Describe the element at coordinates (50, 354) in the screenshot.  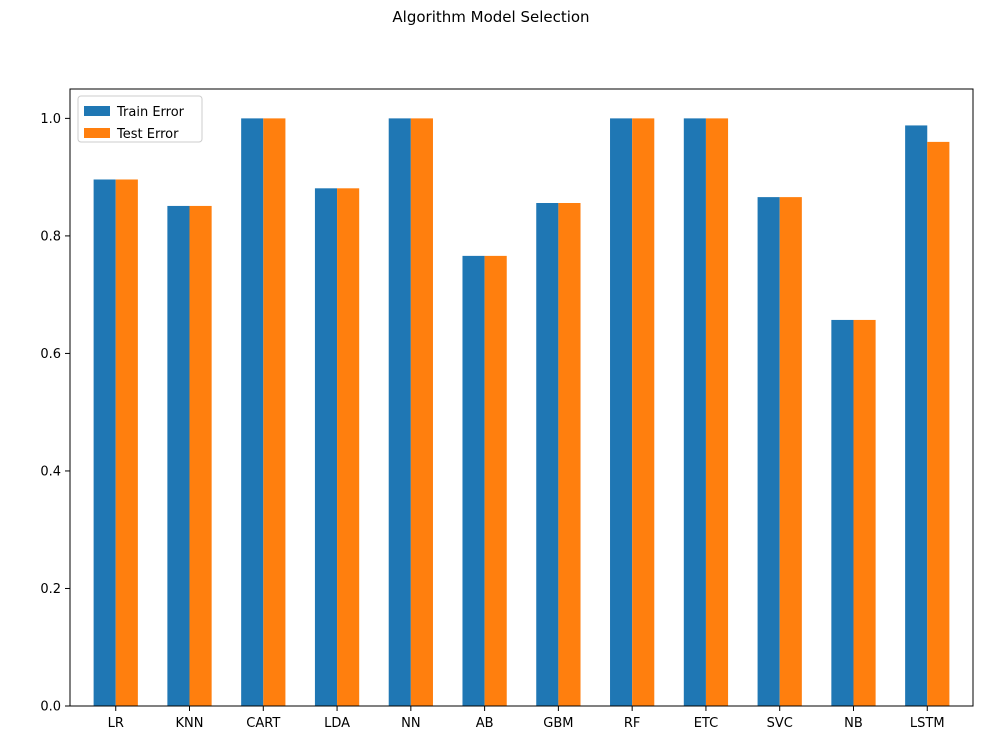
I see `y-tick-label: 0.6` at that location.